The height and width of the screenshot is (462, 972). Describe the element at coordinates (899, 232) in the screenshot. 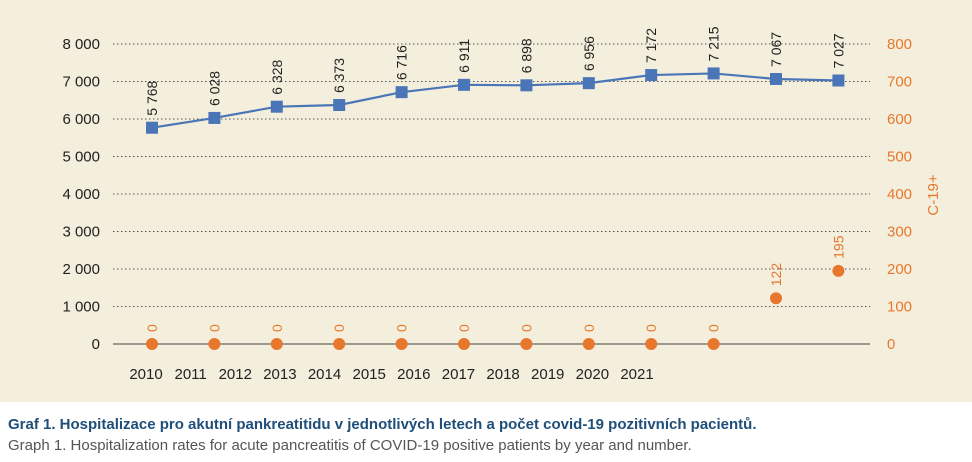

I see `right-tick-label: 300` at that location.